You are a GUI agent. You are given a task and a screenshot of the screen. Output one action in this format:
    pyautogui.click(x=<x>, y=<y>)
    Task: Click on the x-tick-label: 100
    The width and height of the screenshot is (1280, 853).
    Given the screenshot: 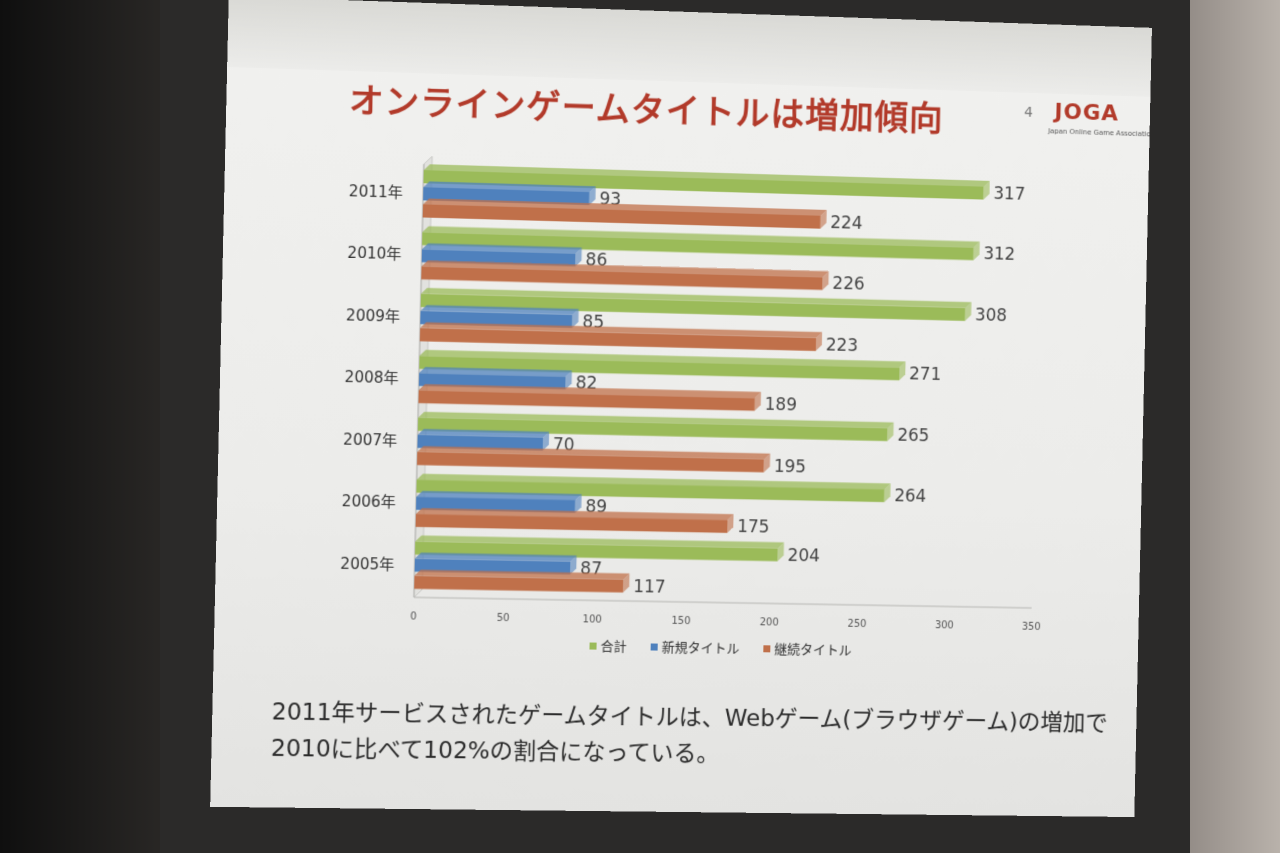 What is the action you would take?
    pyautogui.click(x=592, y=619)
    